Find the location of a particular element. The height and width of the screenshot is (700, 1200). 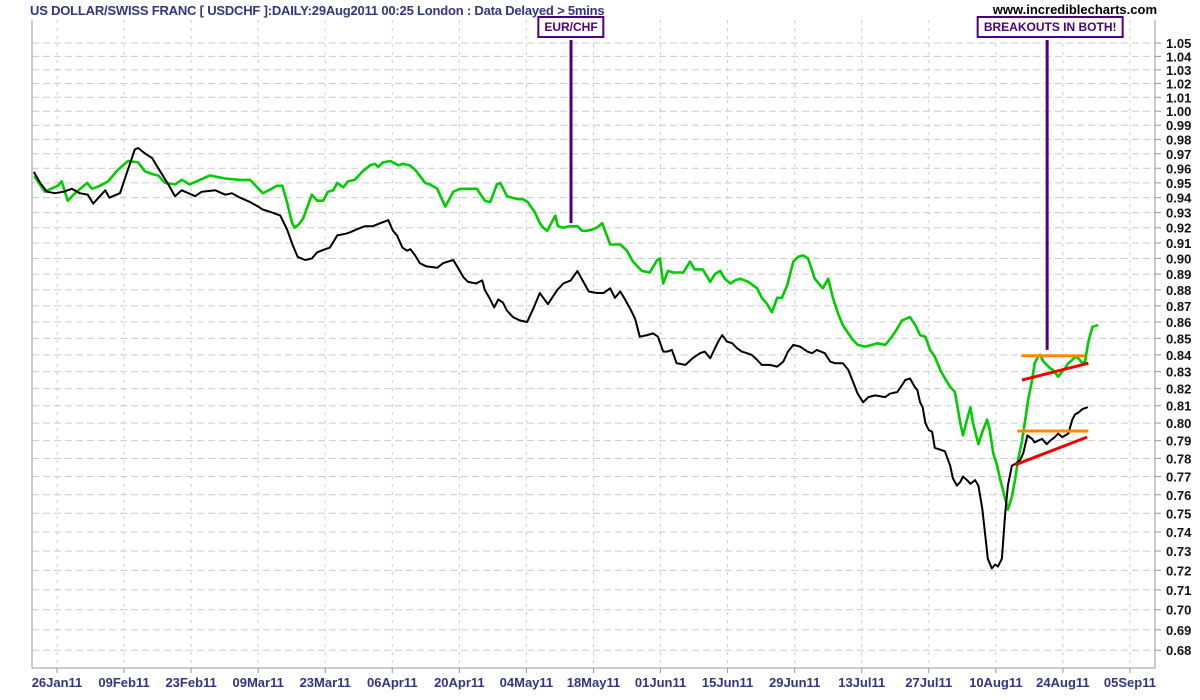

x-tick-label: 13Jul11 is located at coordinates (861, 682).